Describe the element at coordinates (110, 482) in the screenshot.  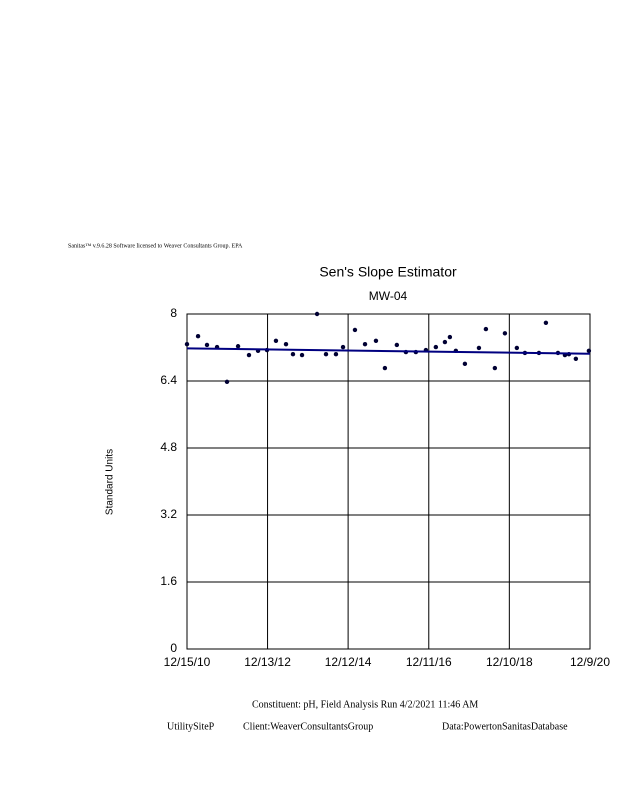
I see `y-axis-label: Standard Units` at that location.